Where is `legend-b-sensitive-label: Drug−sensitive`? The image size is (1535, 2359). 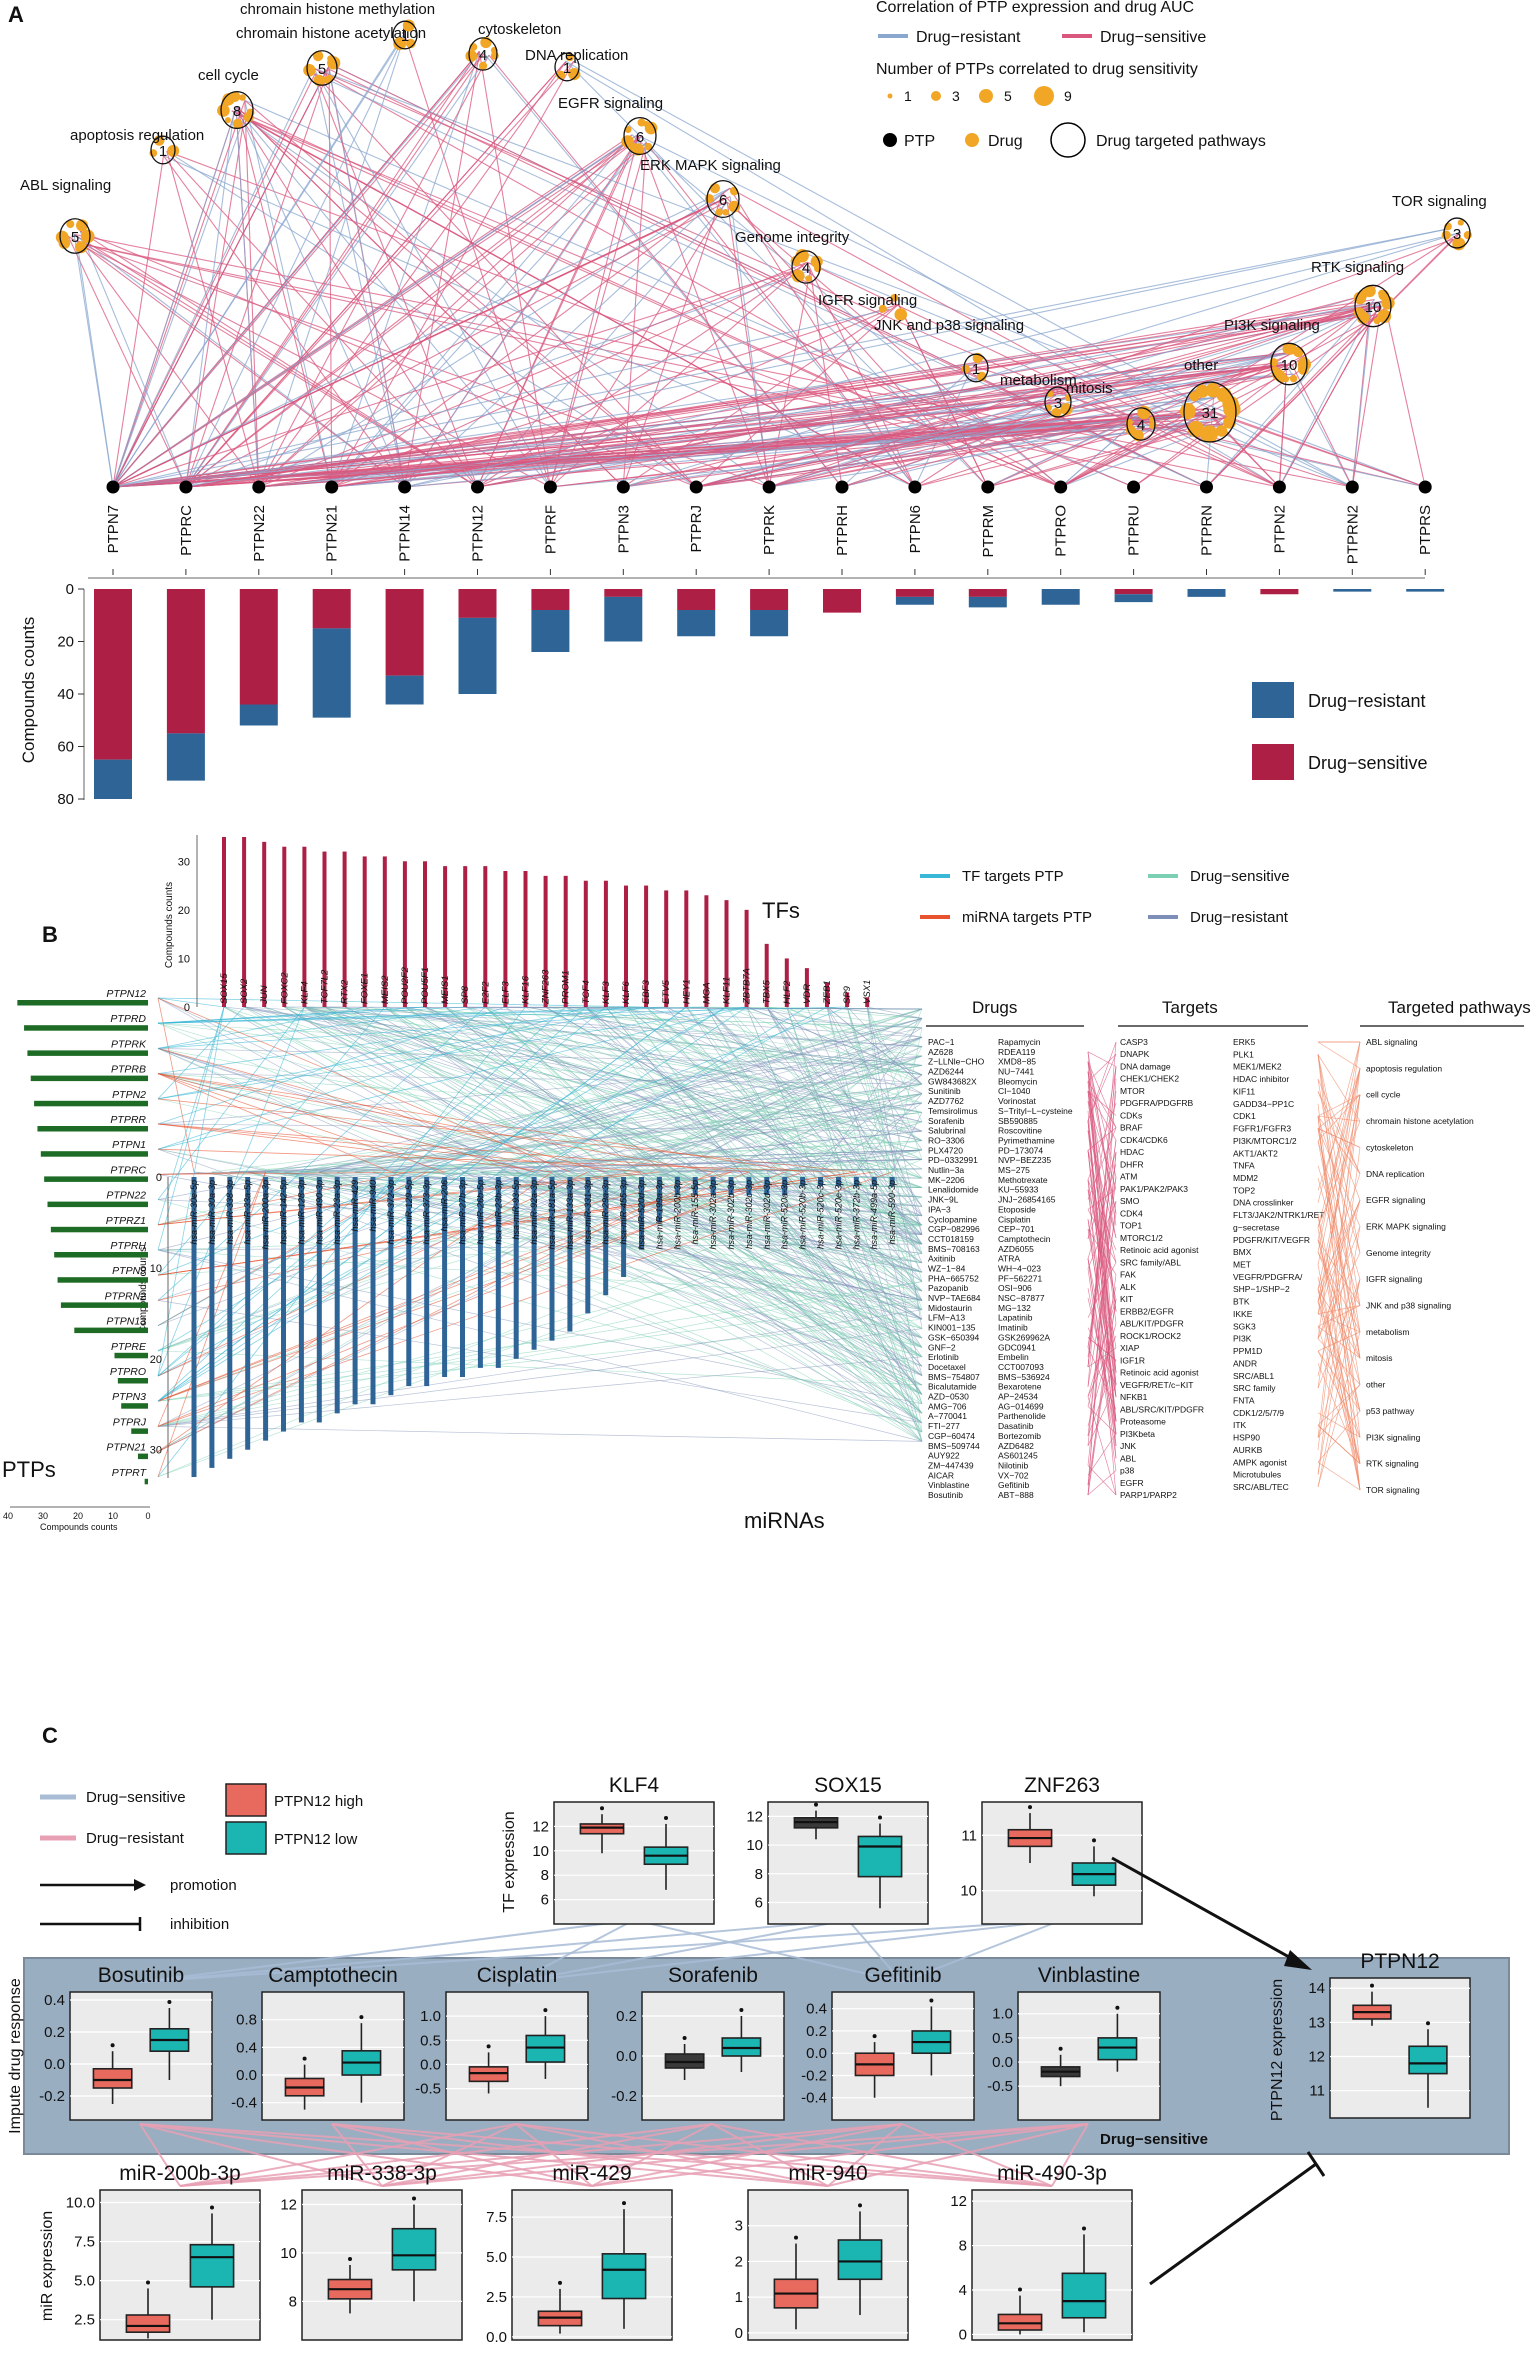
legend-b-sensitive-label: Drug−sensitive is located at coordinates (1240, 876).